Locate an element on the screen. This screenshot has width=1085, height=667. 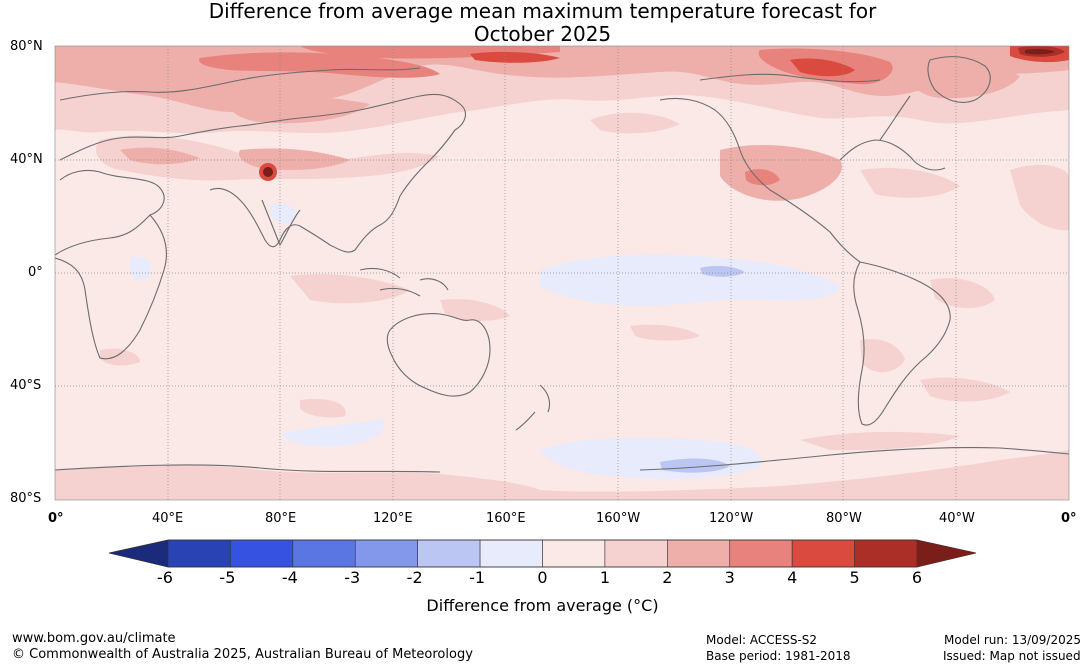
colorbar-tick-label: 3 is located at coordinates (729, 577).